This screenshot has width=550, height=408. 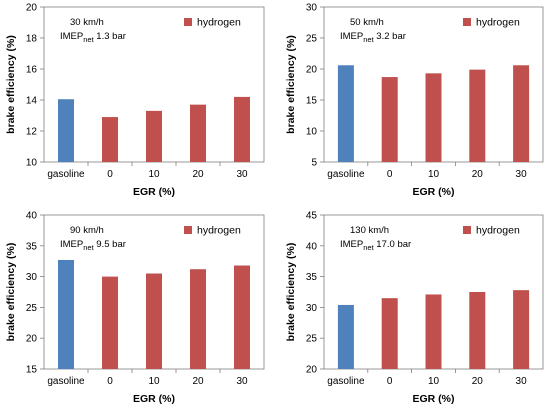 I want to click on speed-annotation: 90 km/h, so click(x=87, y=230).